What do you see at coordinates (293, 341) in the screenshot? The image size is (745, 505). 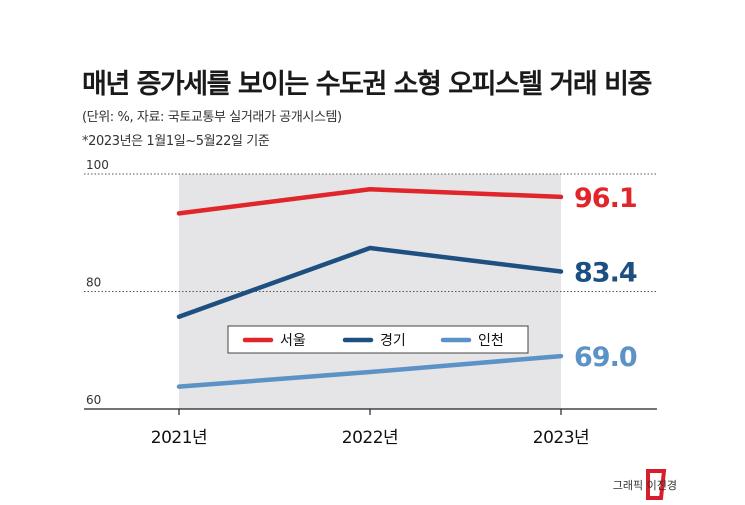 I see `legend-label-서울: 서울` at bounding box center [293, 341].